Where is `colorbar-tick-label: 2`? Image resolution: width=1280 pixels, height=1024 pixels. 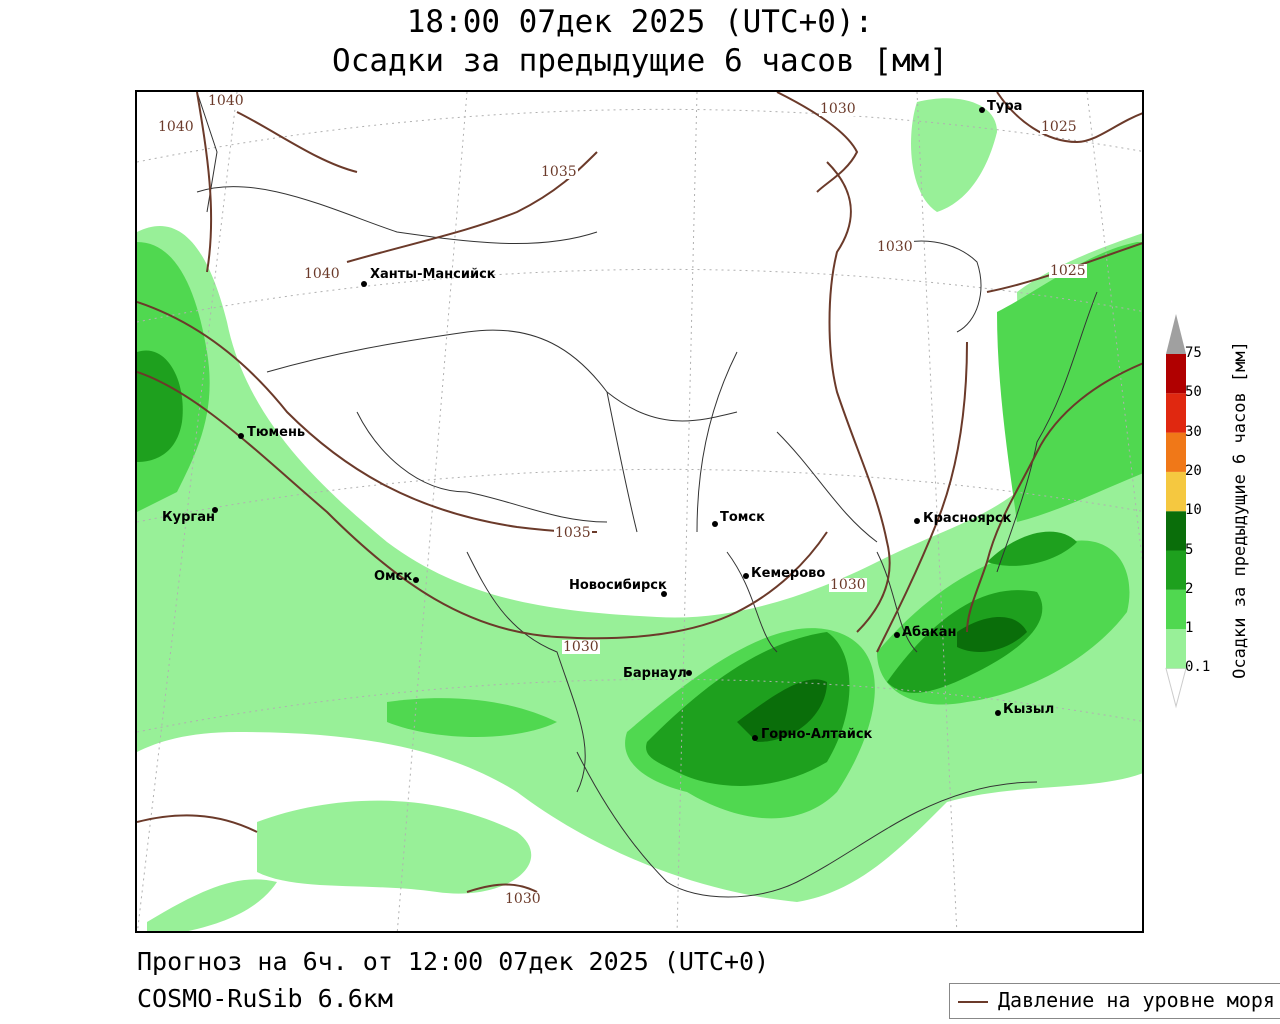
colorbar-tick-label: 2 is located at coordinates (1189, 588).